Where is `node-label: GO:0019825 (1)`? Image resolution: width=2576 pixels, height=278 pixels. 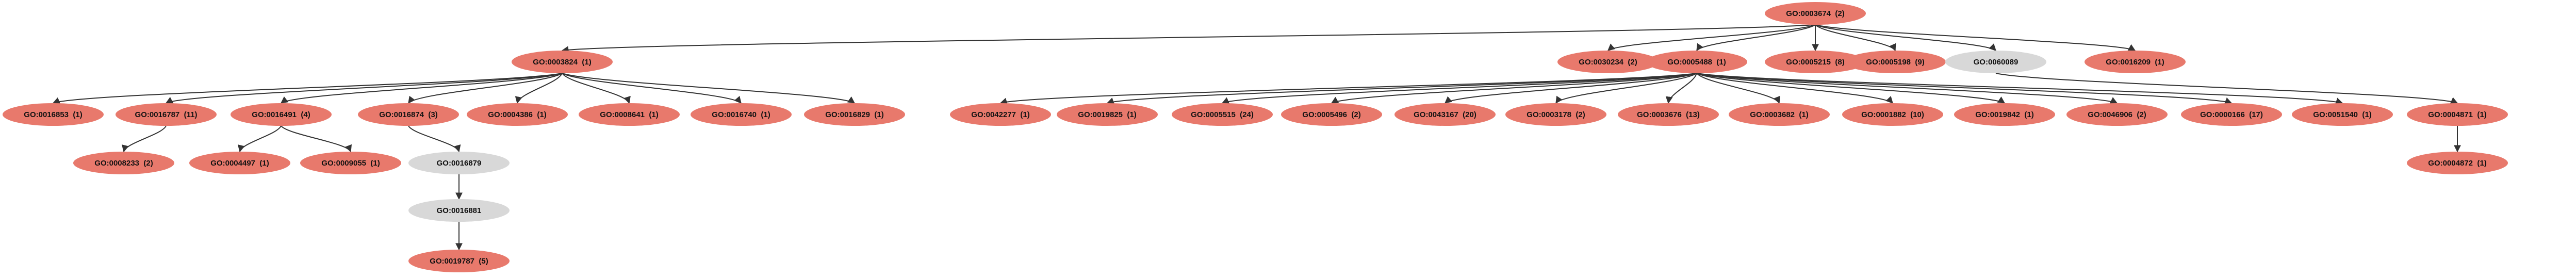
node-label: GO:0019825 (1) is located at coordinates (1107, 114).